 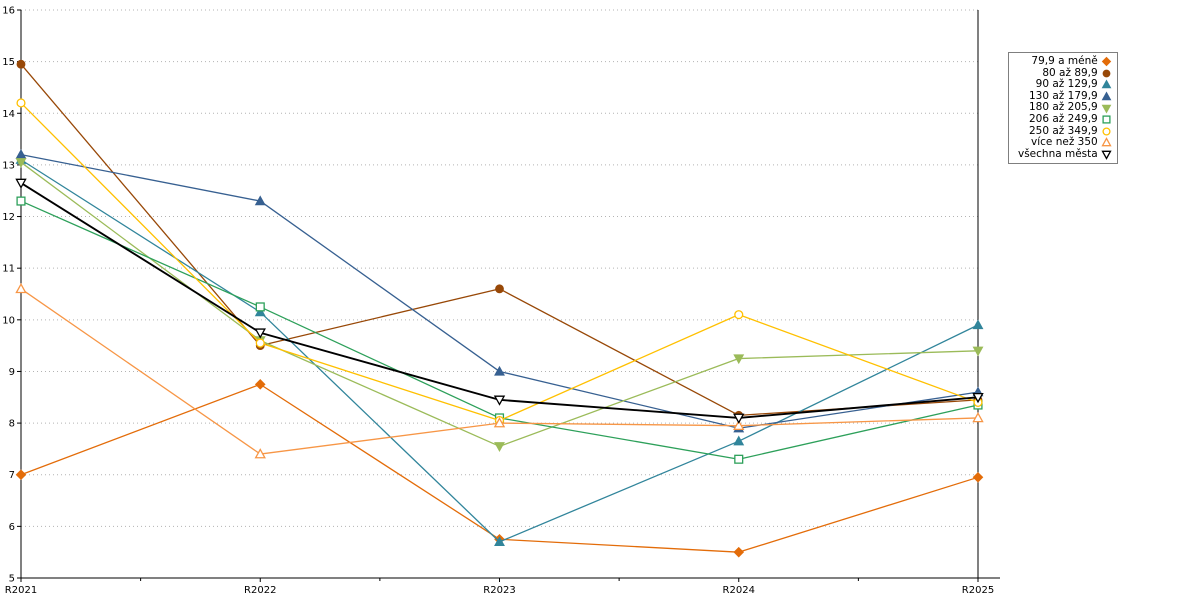 I want to click on legend-label: 79,9 a méně, so click(x=1064, y=61).